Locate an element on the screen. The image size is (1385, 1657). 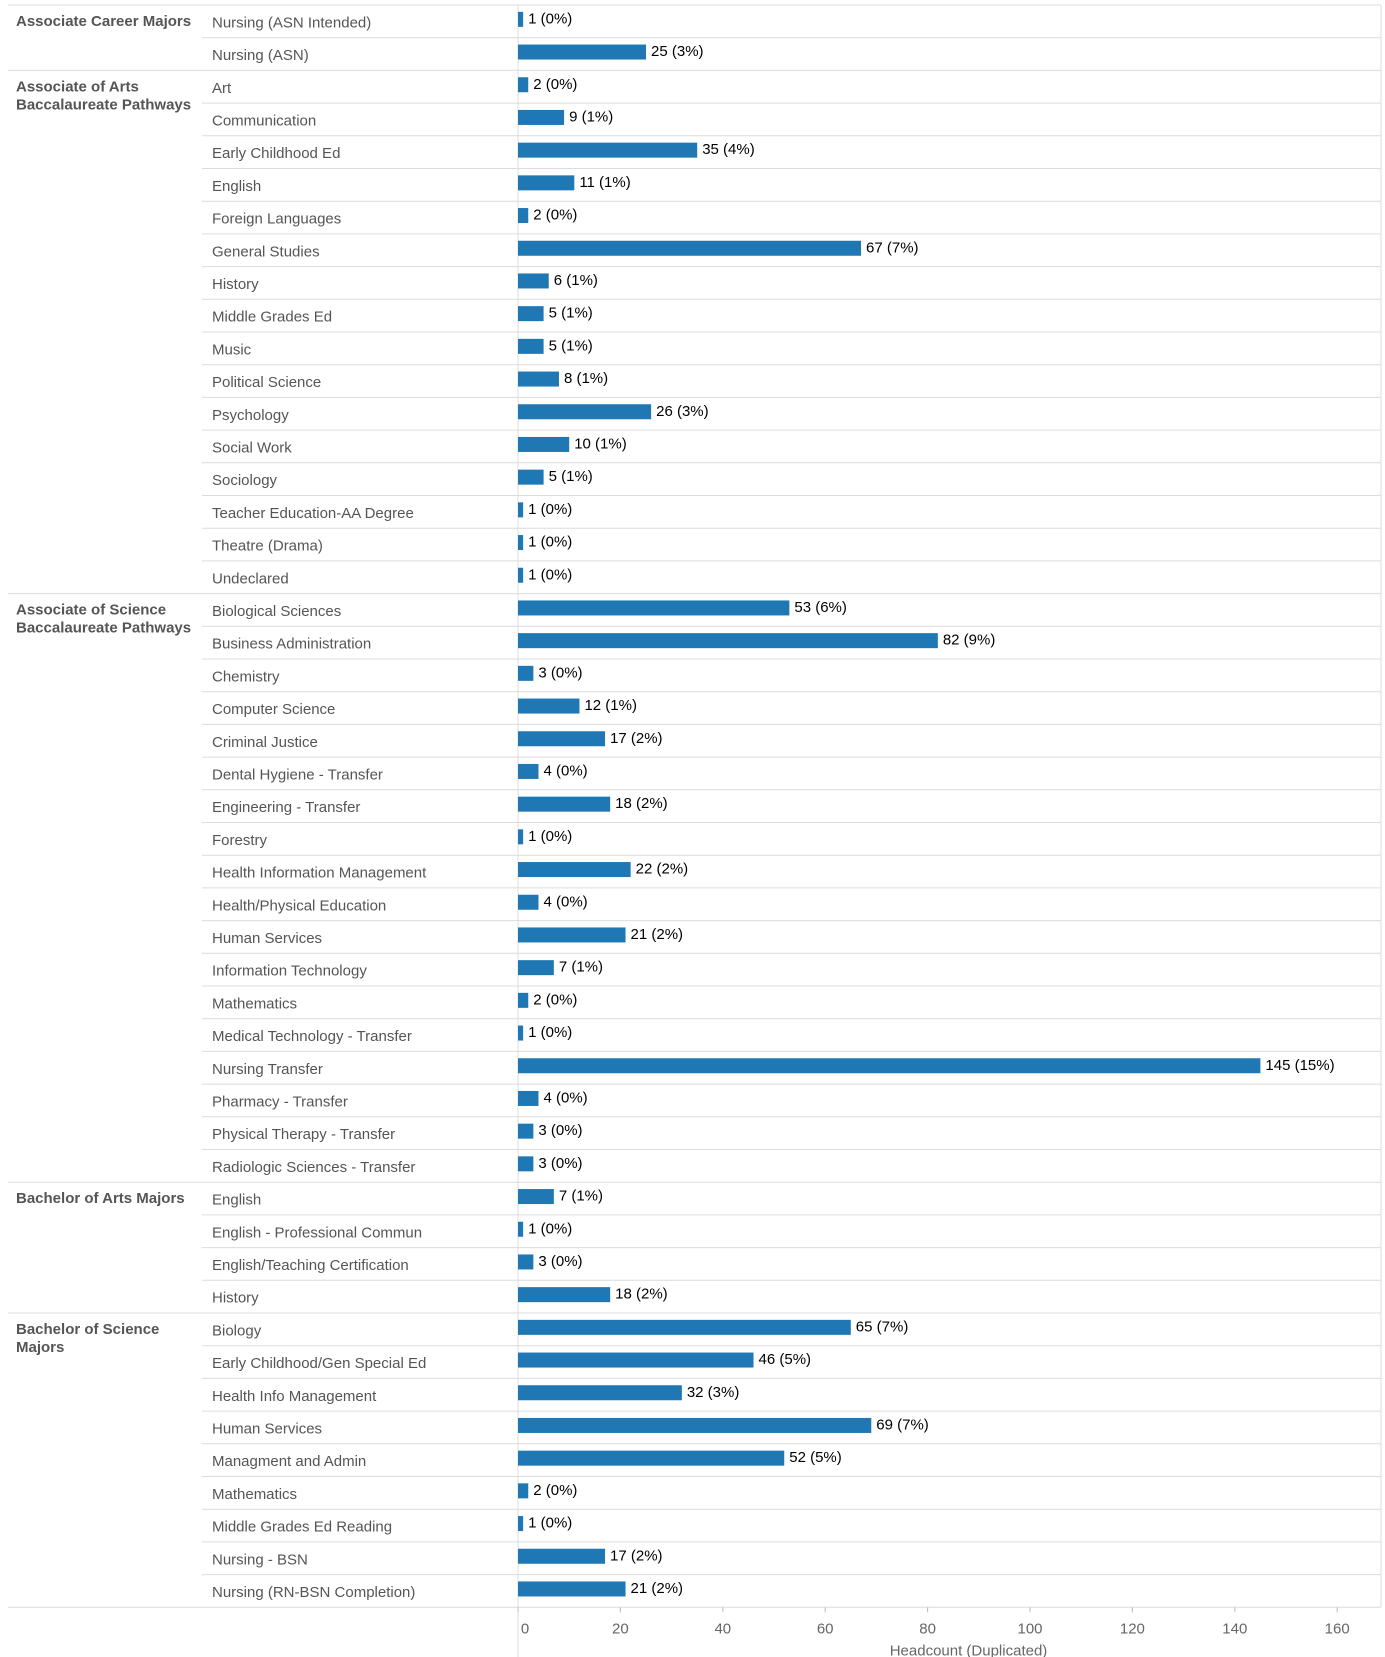
category-label: Health Information Management is located at coordinates (319, 873).